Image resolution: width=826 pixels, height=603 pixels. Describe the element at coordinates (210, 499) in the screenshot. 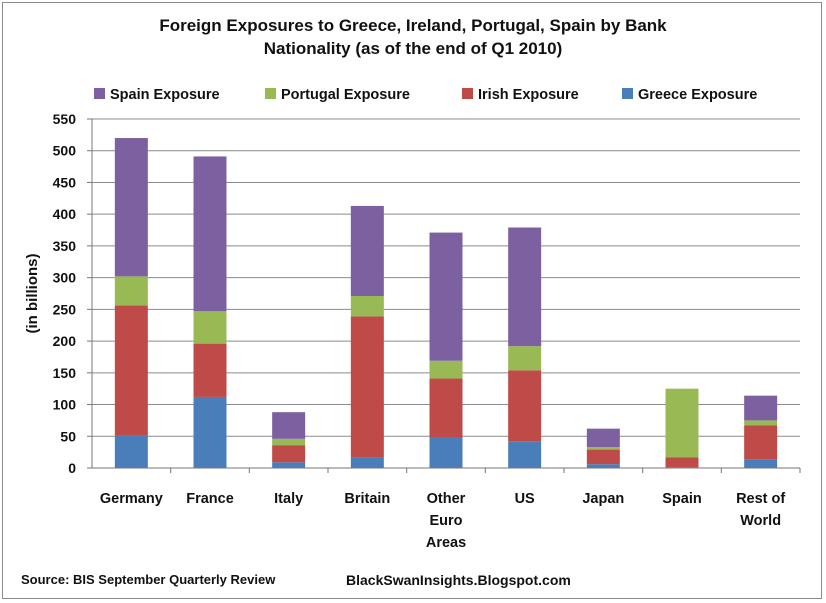

I see `x-category-label: France` at that location.